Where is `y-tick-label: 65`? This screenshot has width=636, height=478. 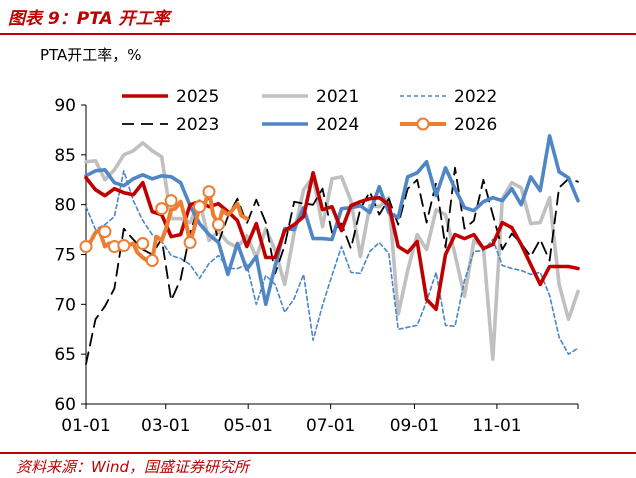 y-tick-label: 65 is located at coordinates (65, 355).